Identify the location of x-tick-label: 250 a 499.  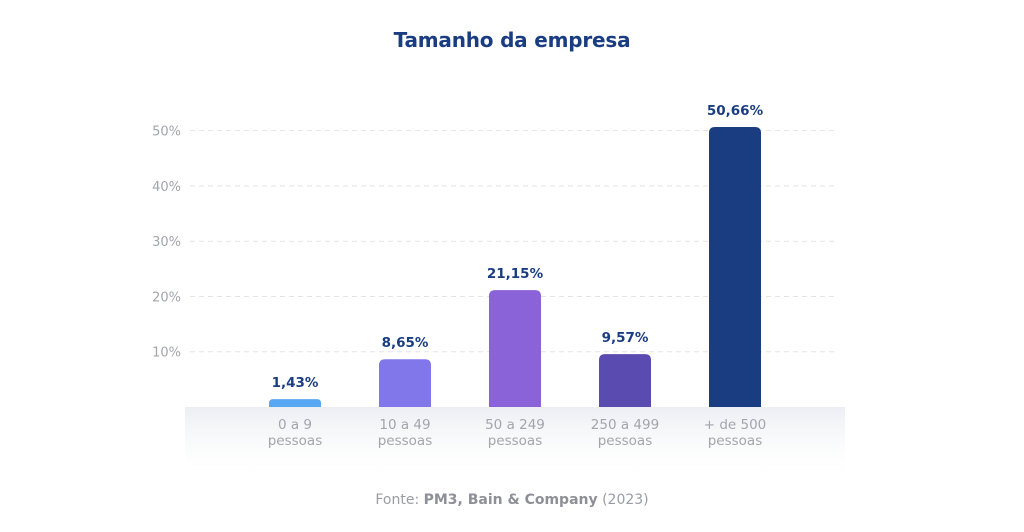
(625, 425).